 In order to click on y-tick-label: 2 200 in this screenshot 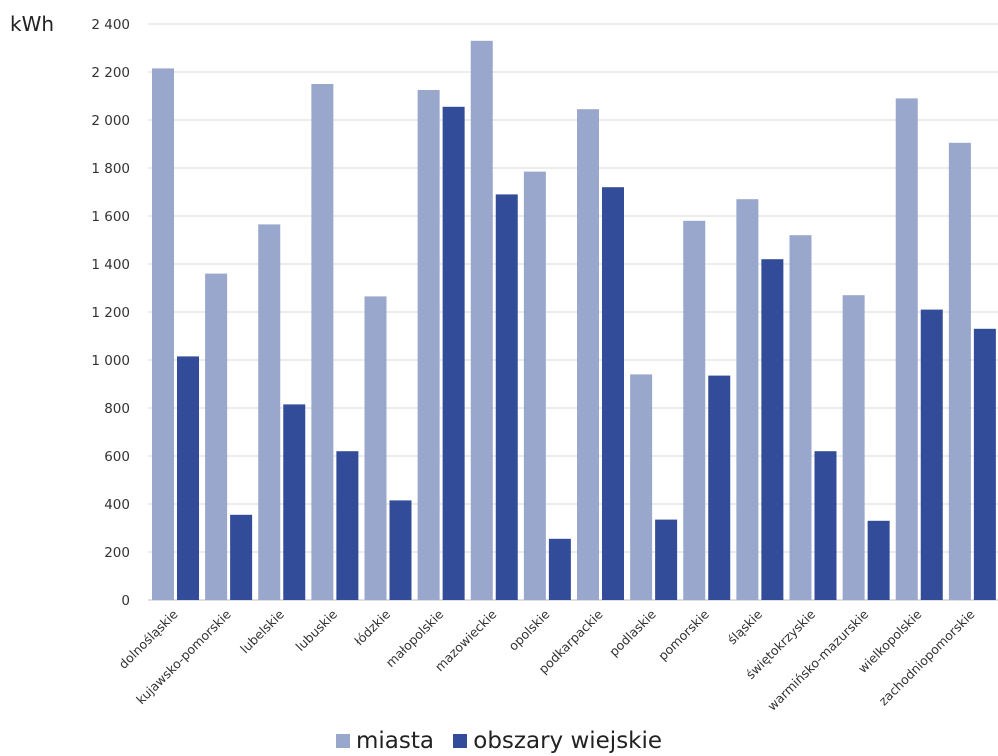, I will do `click(110, 73)`.